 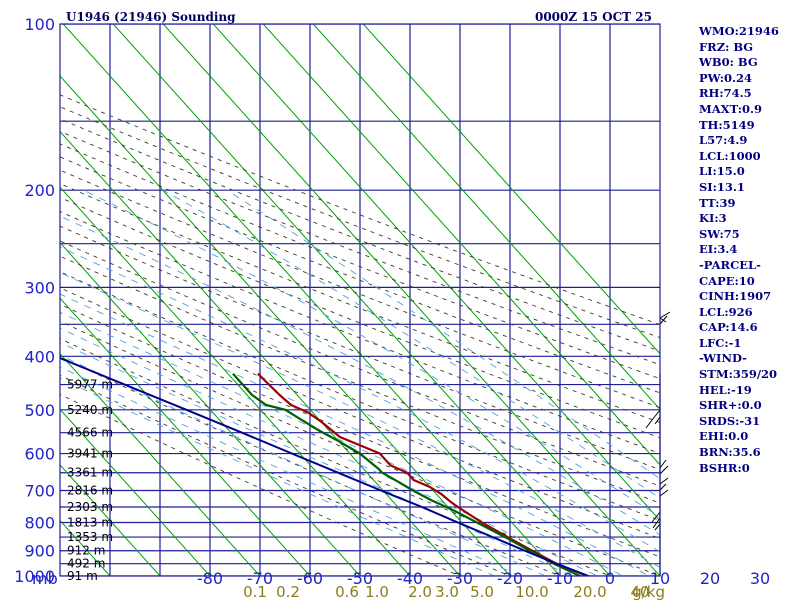 I want to click on index-line: SW:75, so click(x=719, y=233).